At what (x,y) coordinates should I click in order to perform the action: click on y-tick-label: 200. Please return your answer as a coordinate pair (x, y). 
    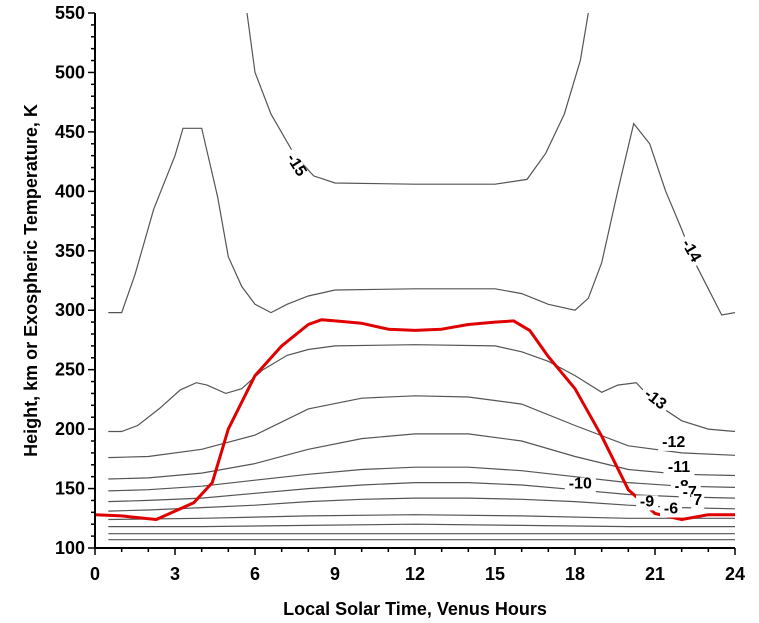
    Looking at the image, I should click on (70, 429).